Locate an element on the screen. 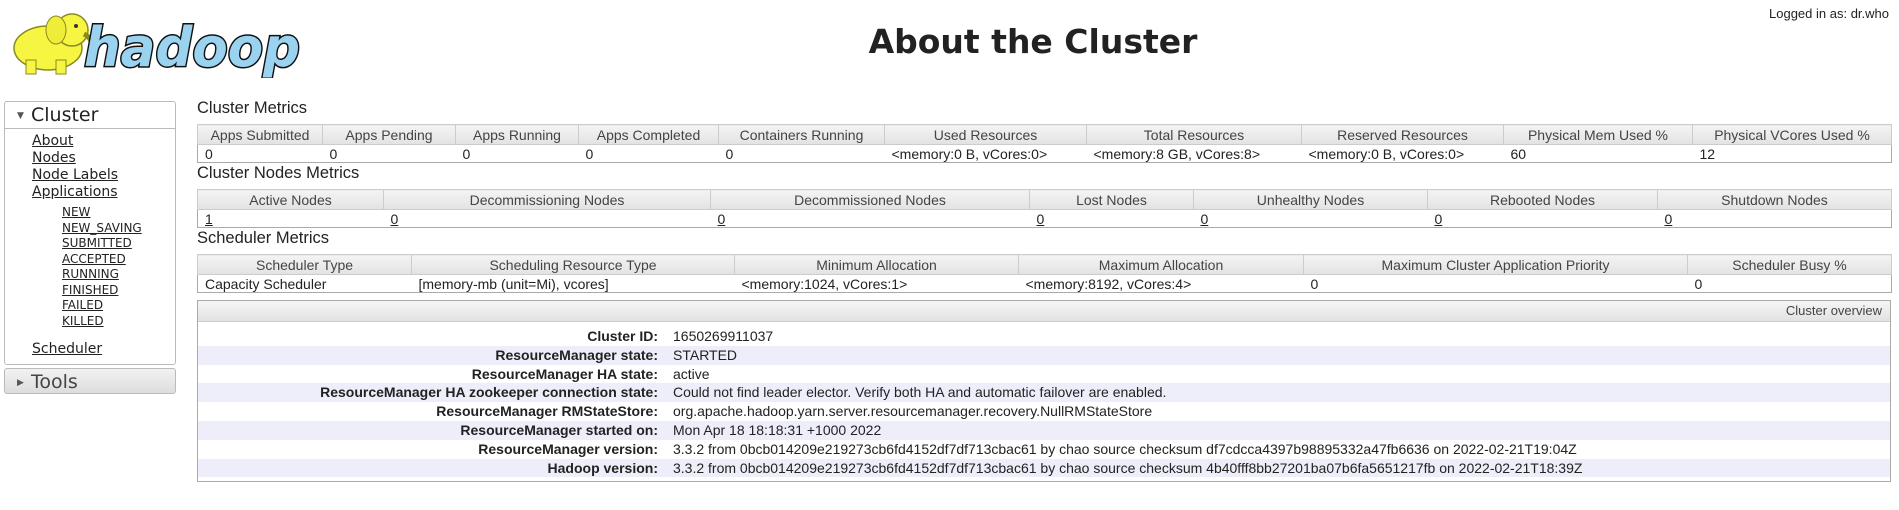 This screenshot has width=1899, height=510. column-header: Apps Submitted is located at coordinates (260, 134).